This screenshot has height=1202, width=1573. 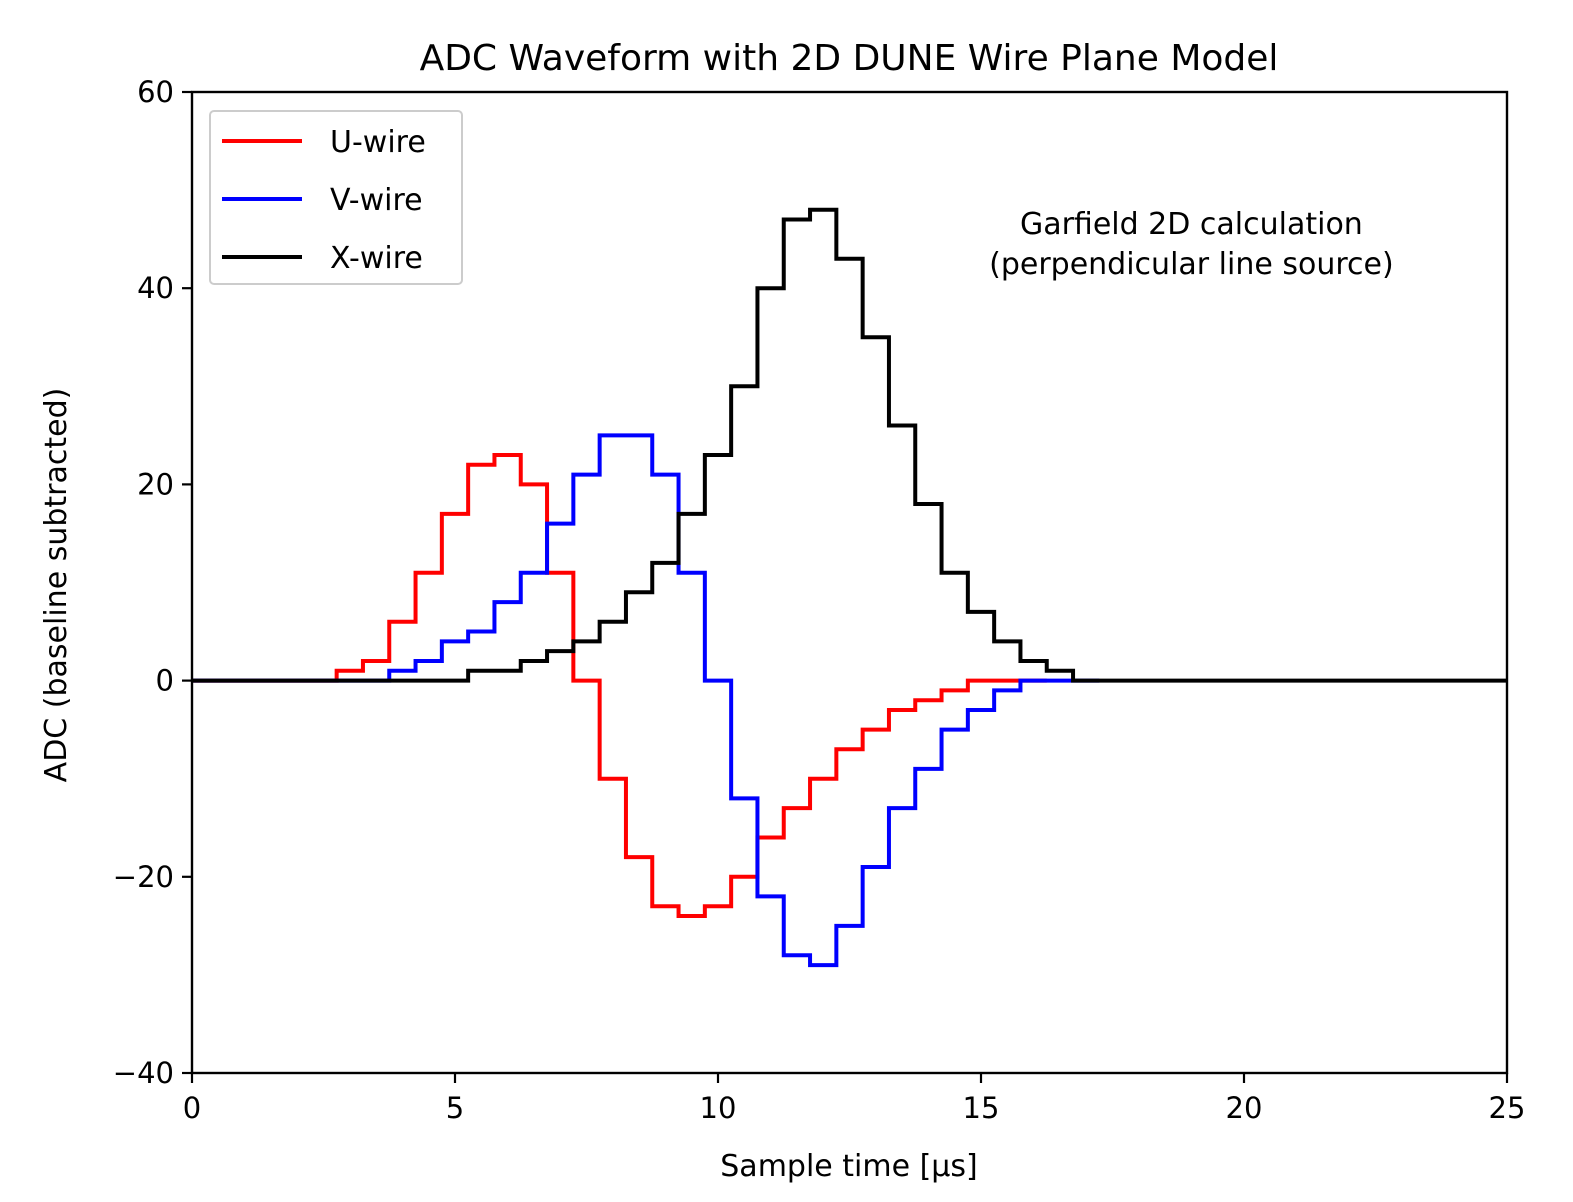 I want to click on legend-label-x-wire: X-wire, so click(x=376, y=258).